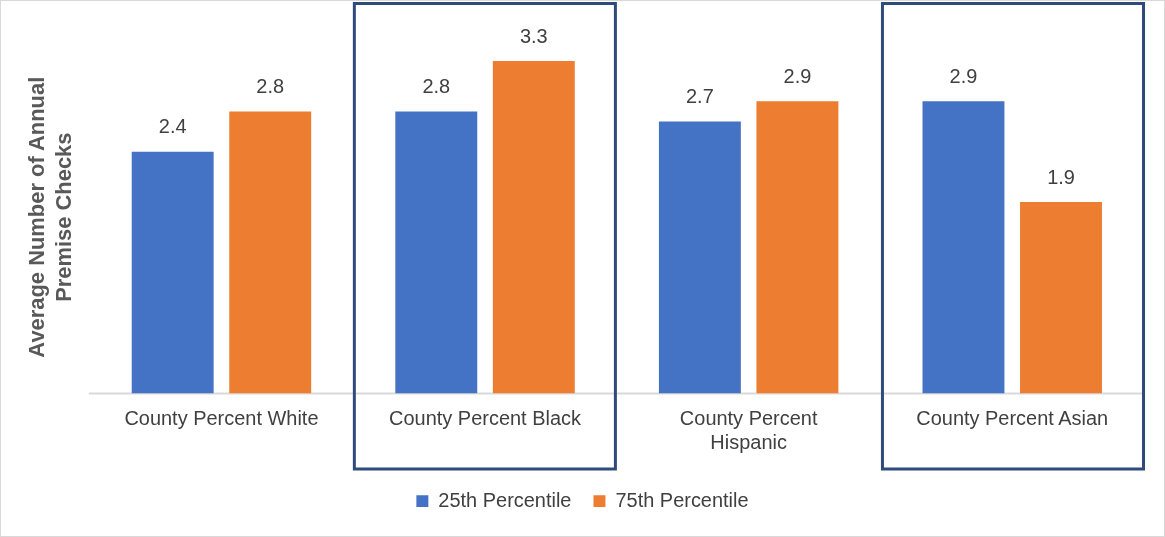  I want to click on data-label: 3.3, so click(533, 35).